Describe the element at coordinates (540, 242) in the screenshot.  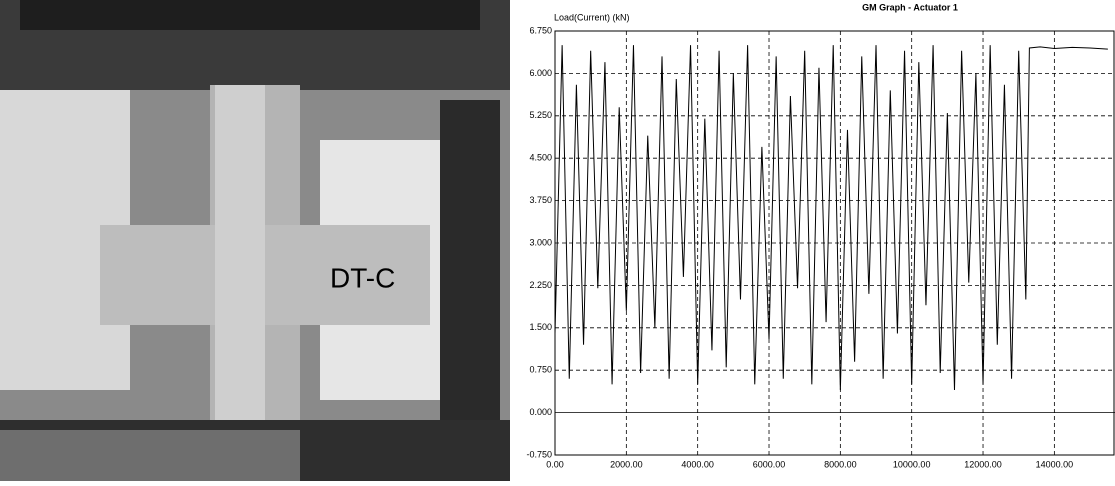
I see `y-tick-label: 3.000` at that location.